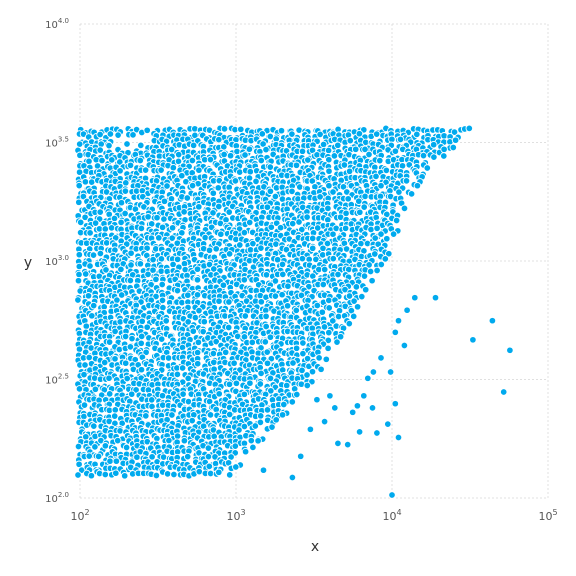 This screenshot has height=576, width=576. Describe the element at coordinates (57, 261) in the screenshot. I see `y-tick-label: 103.0` at that location.